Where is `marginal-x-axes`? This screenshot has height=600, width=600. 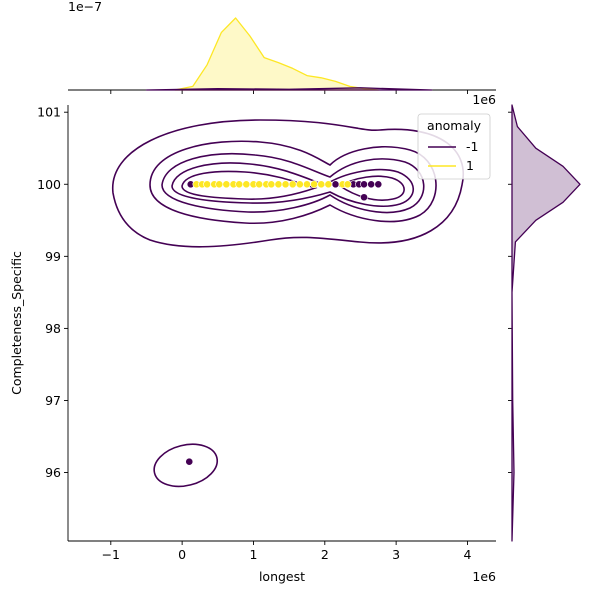
marginal-x-axes is located at coordinates (282, 55).